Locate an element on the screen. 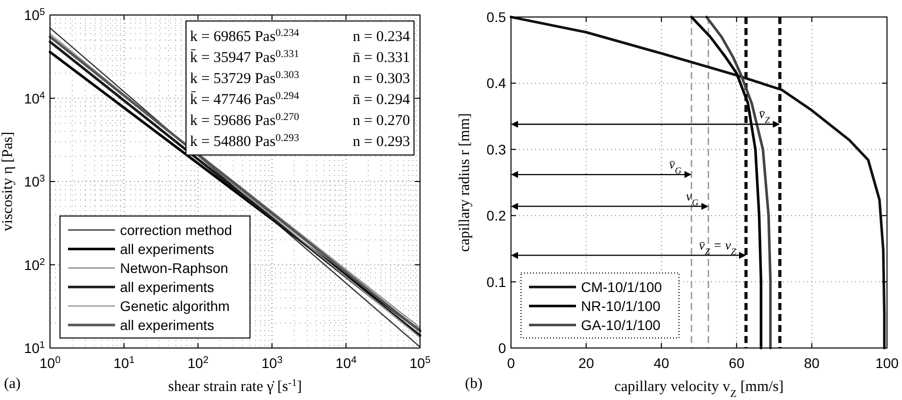 The width and height of the screenshot is (902, 400). annotation: n̄ = 0.294 is located at coordinates (381, 100).